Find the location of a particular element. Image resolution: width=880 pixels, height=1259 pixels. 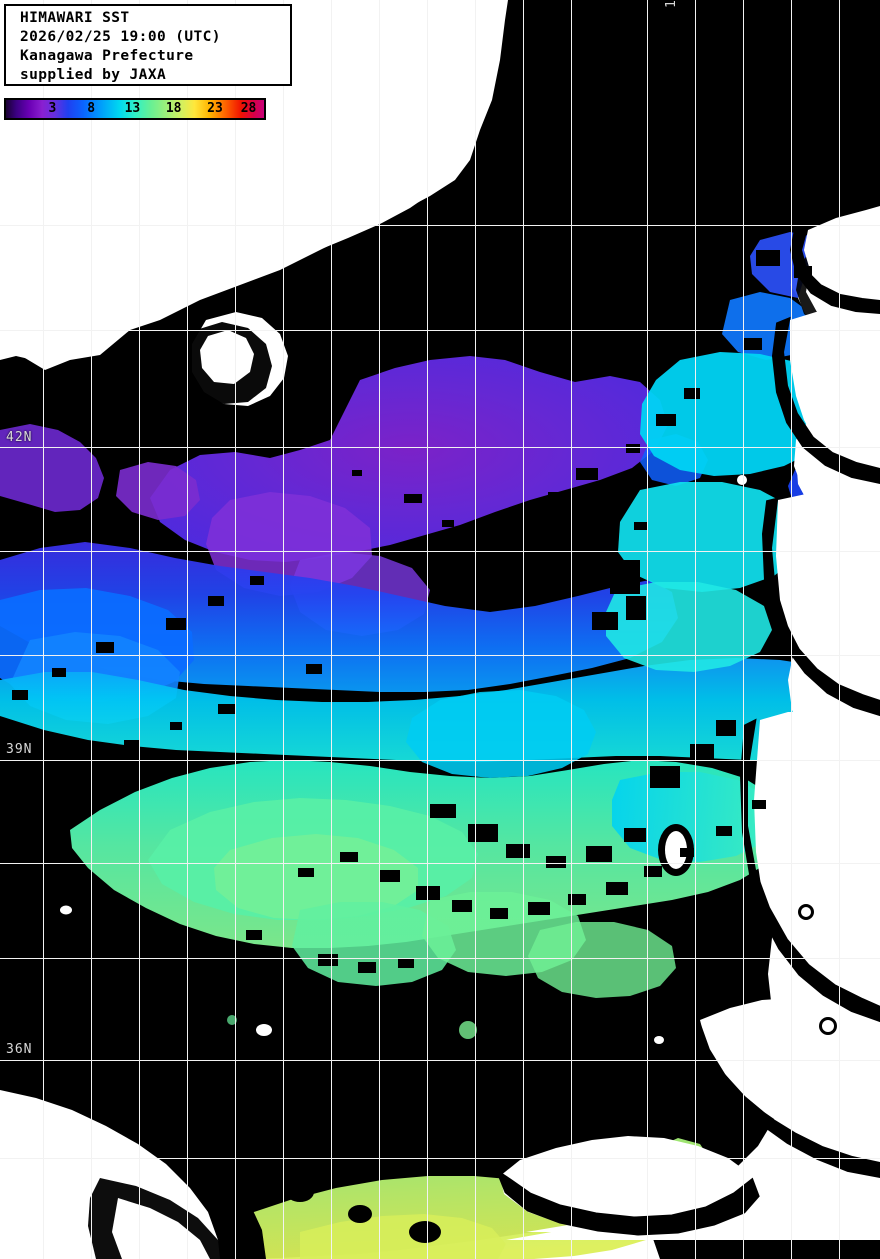

colorbar-tick-3: 3 is located at coordinates (52, 108).